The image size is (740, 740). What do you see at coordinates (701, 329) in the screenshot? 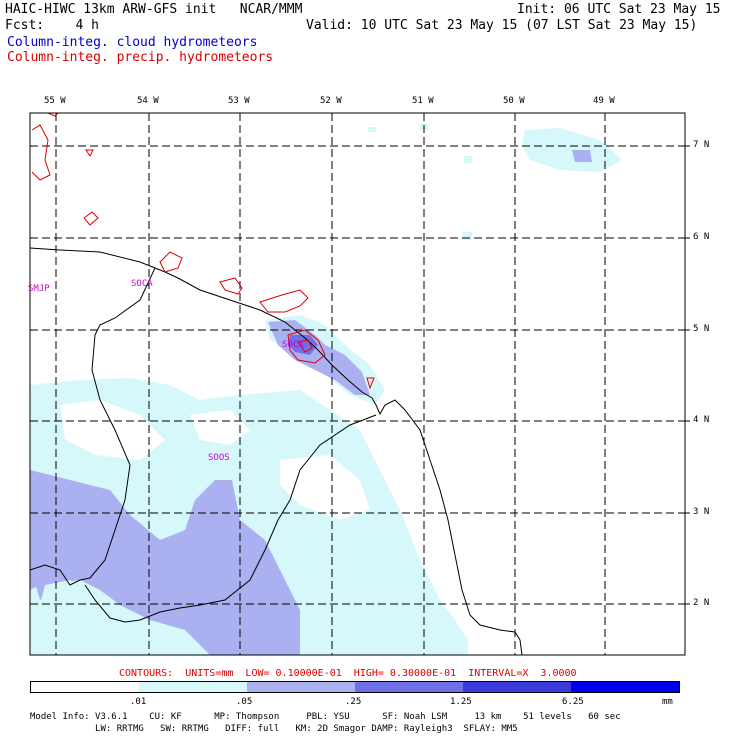
I see `lat-label-5n: 5 N` at bounding box center [701, 329].